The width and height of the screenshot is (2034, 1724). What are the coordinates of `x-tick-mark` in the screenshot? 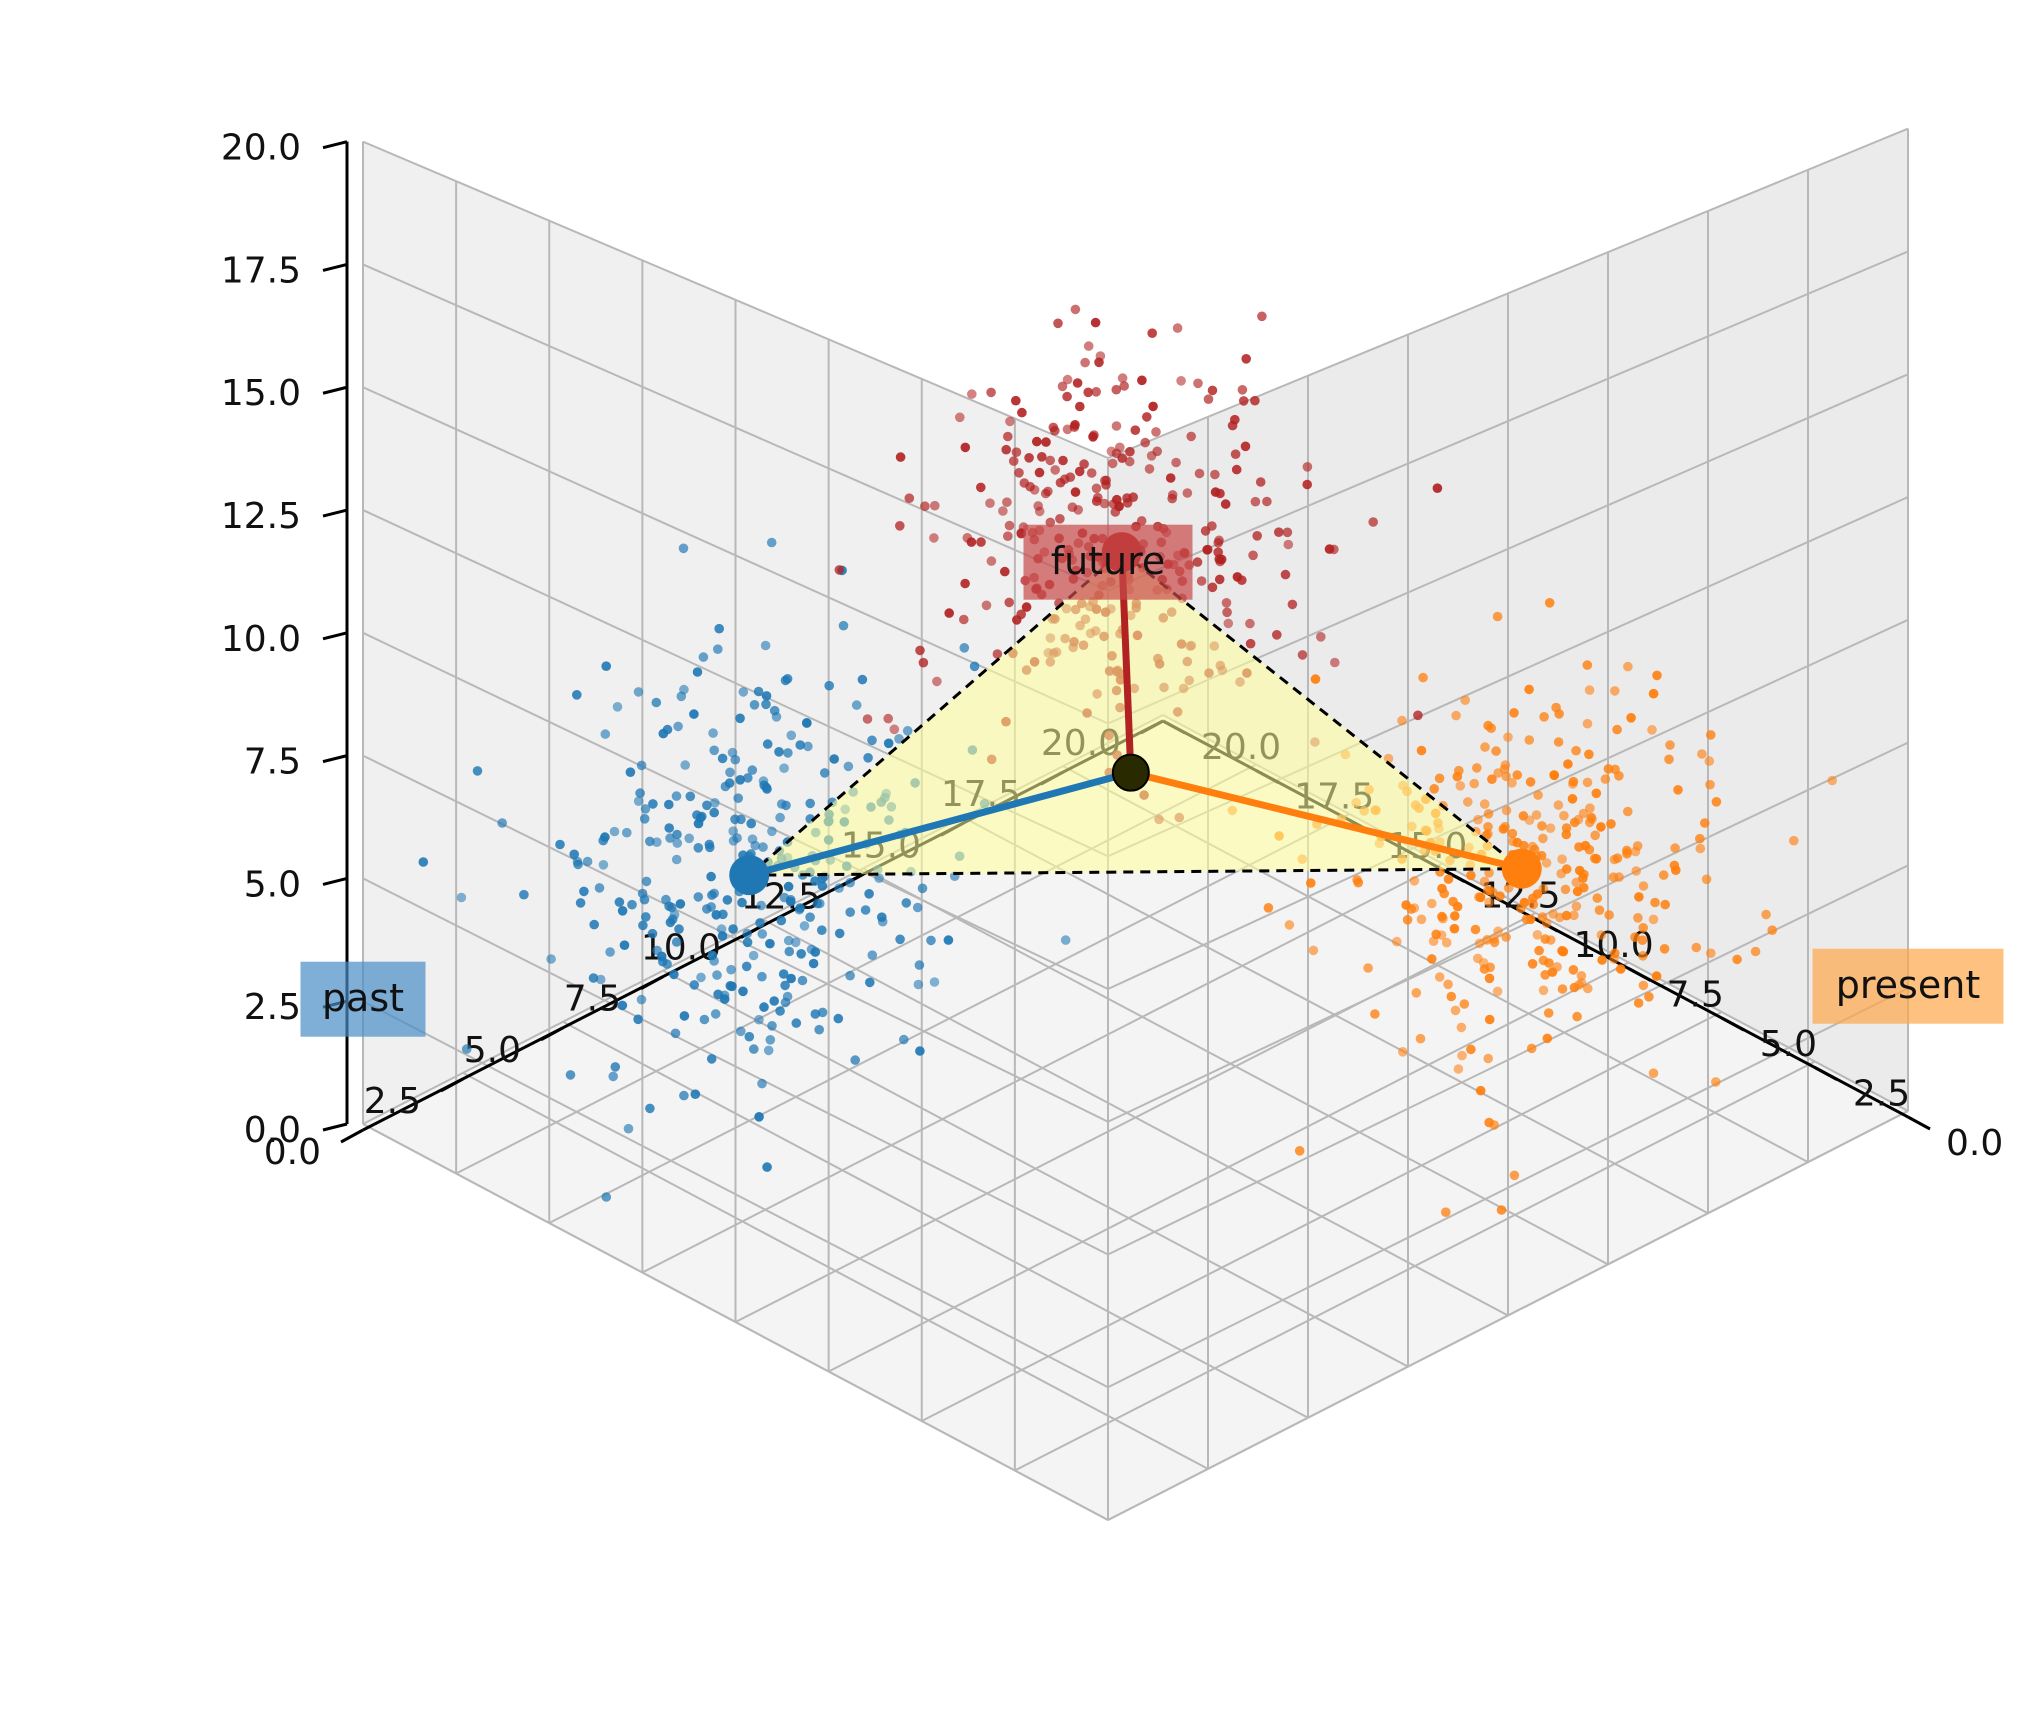 It's located at (552, 1034).